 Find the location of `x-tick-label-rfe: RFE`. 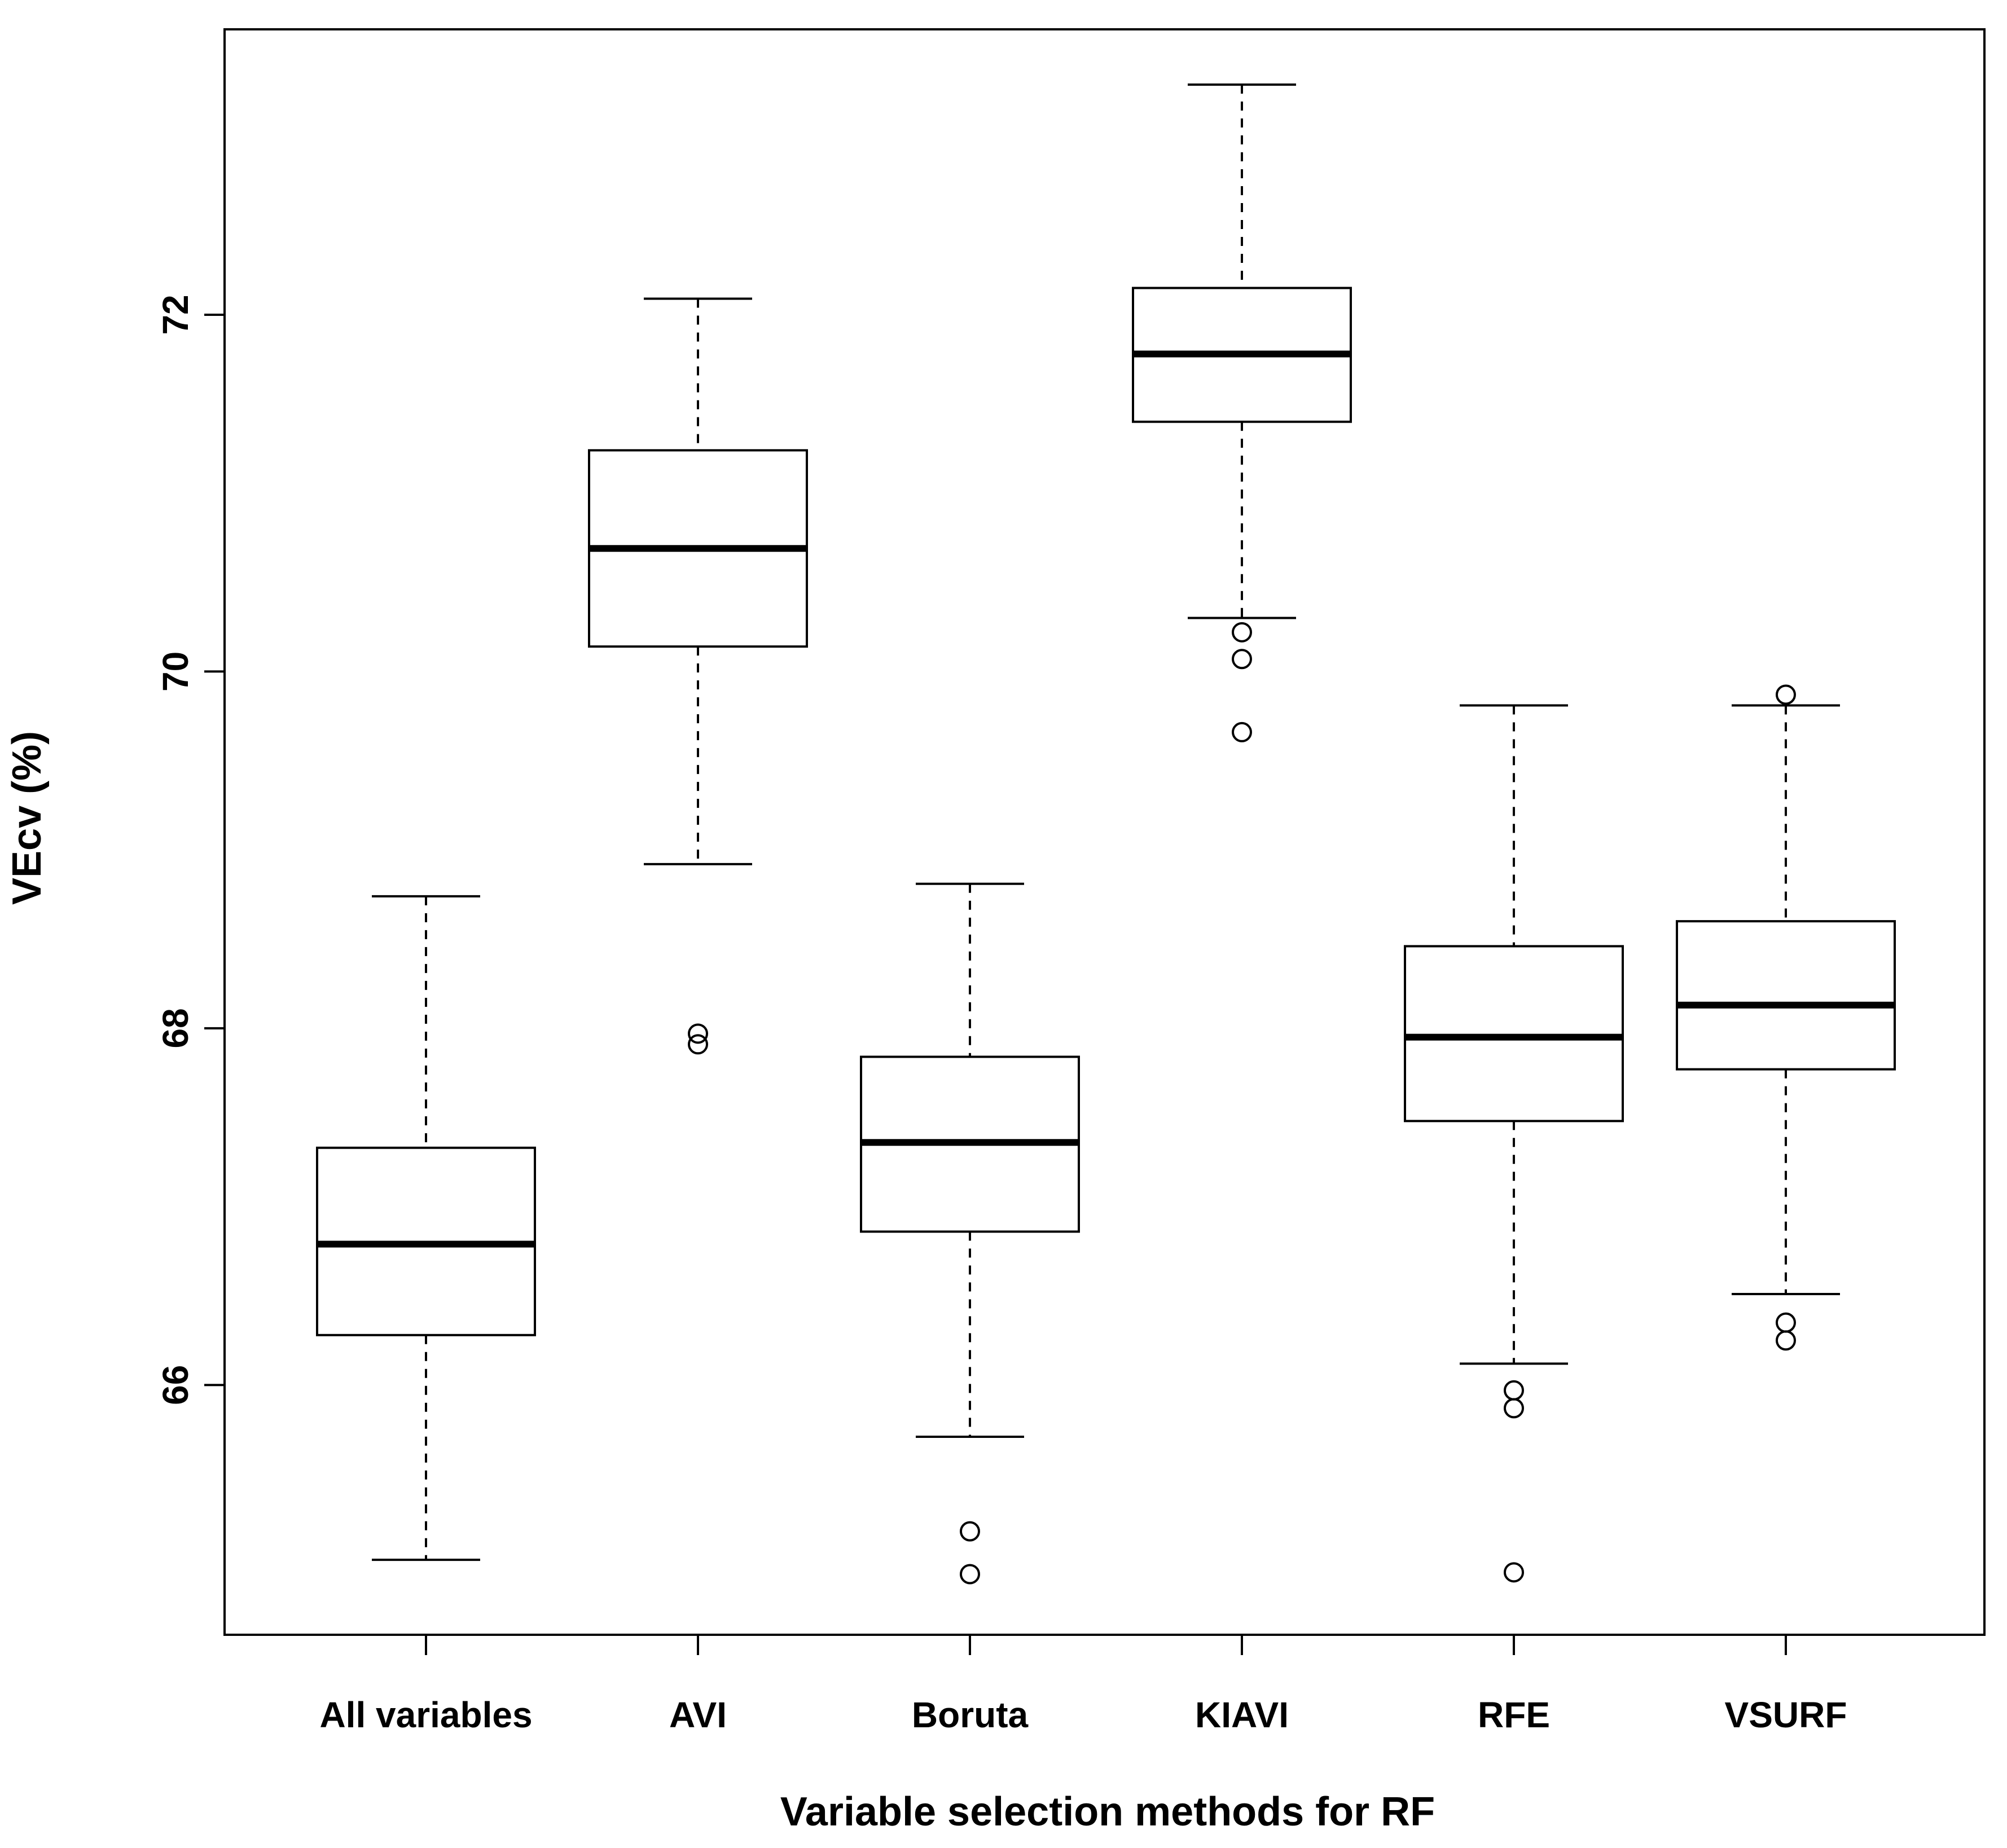

x-tick-label-rfe: RFE is located at coordinates (1514, 1715).